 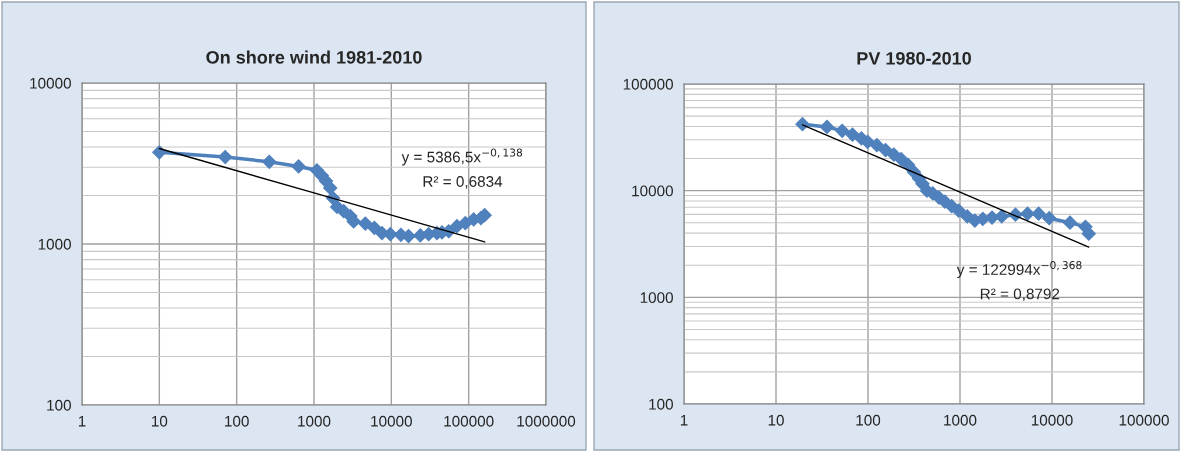 I want to click on y-tick-label: 100000, so click(x=648, y=84).